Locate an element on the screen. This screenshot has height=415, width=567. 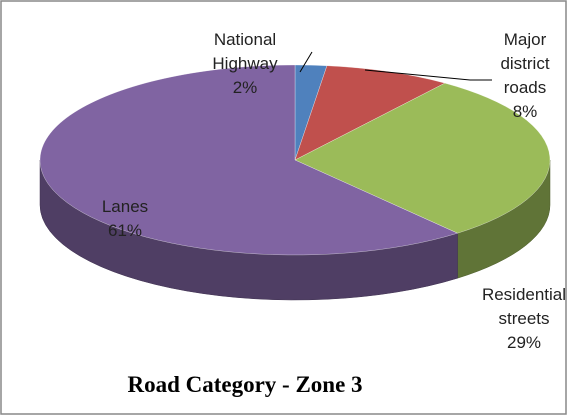
label-value: 2% is located at coordinates (245, 87).